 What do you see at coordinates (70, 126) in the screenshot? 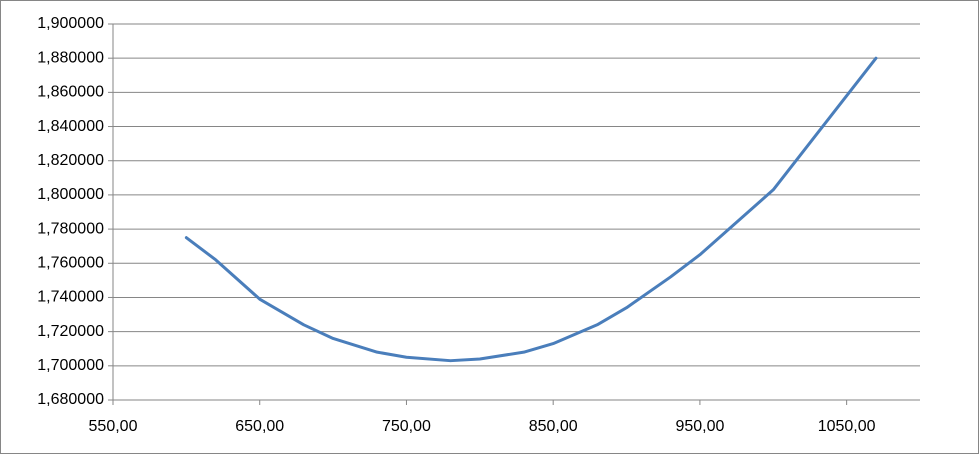
I see `y-tick-label: 1,840000` at bounding box center [70, 126].